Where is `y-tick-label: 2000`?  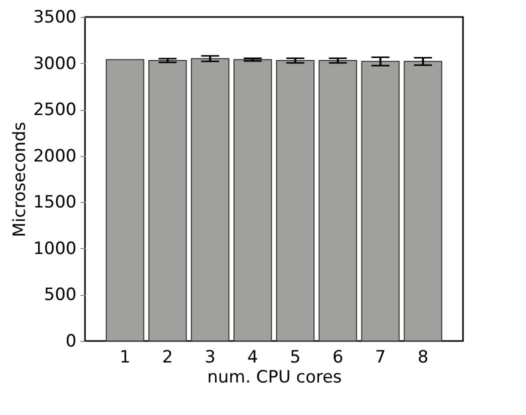 y-tick-label: 2000 is located at coordinates (54, 156).